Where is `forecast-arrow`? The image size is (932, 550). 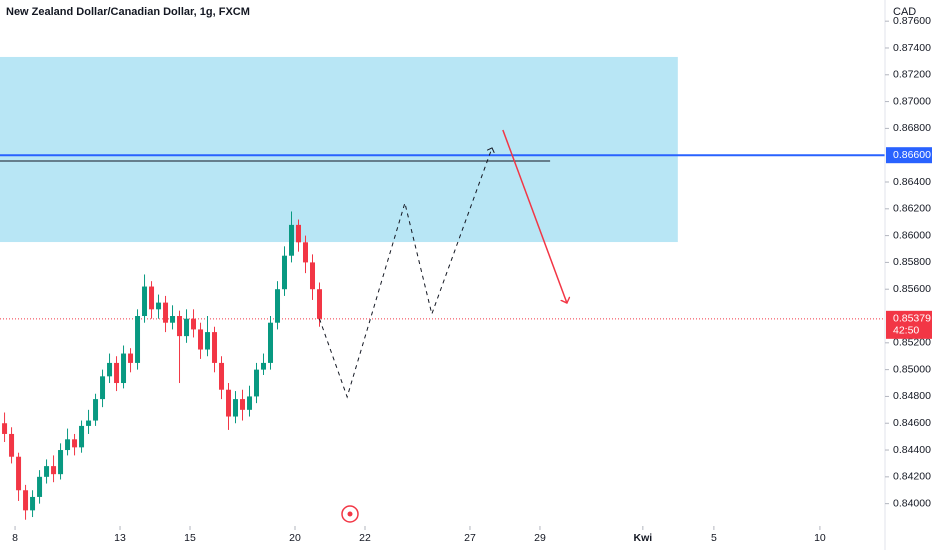 forecast-arrow is located at coordinates (534, 216).